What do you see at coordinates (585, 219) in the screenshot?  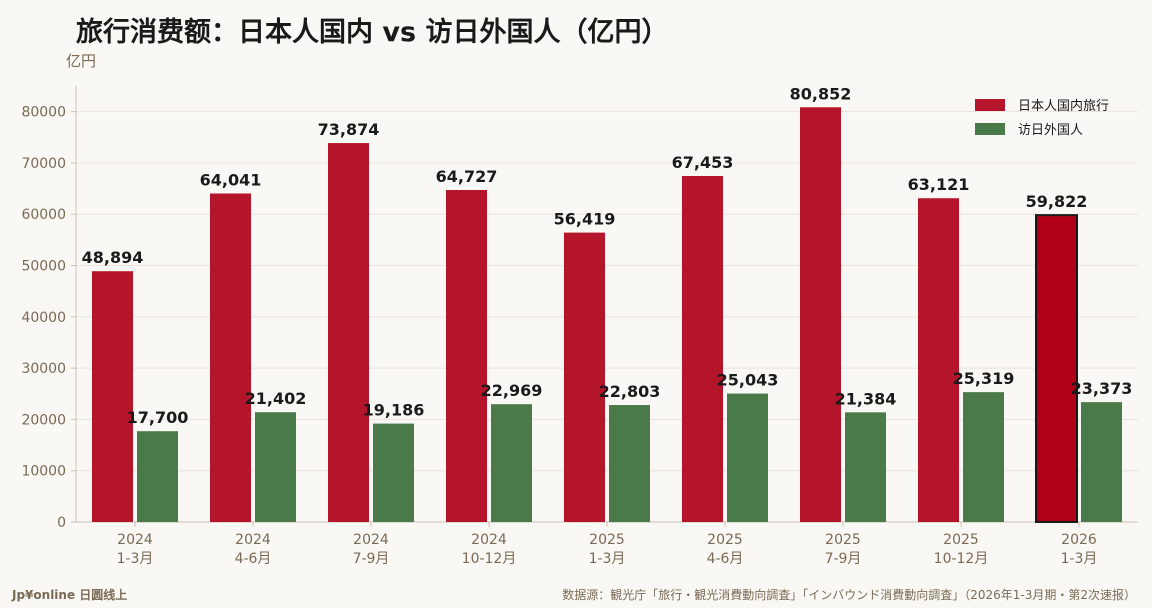 I see `data-label: 56,419` at bounding box center [585, 219].